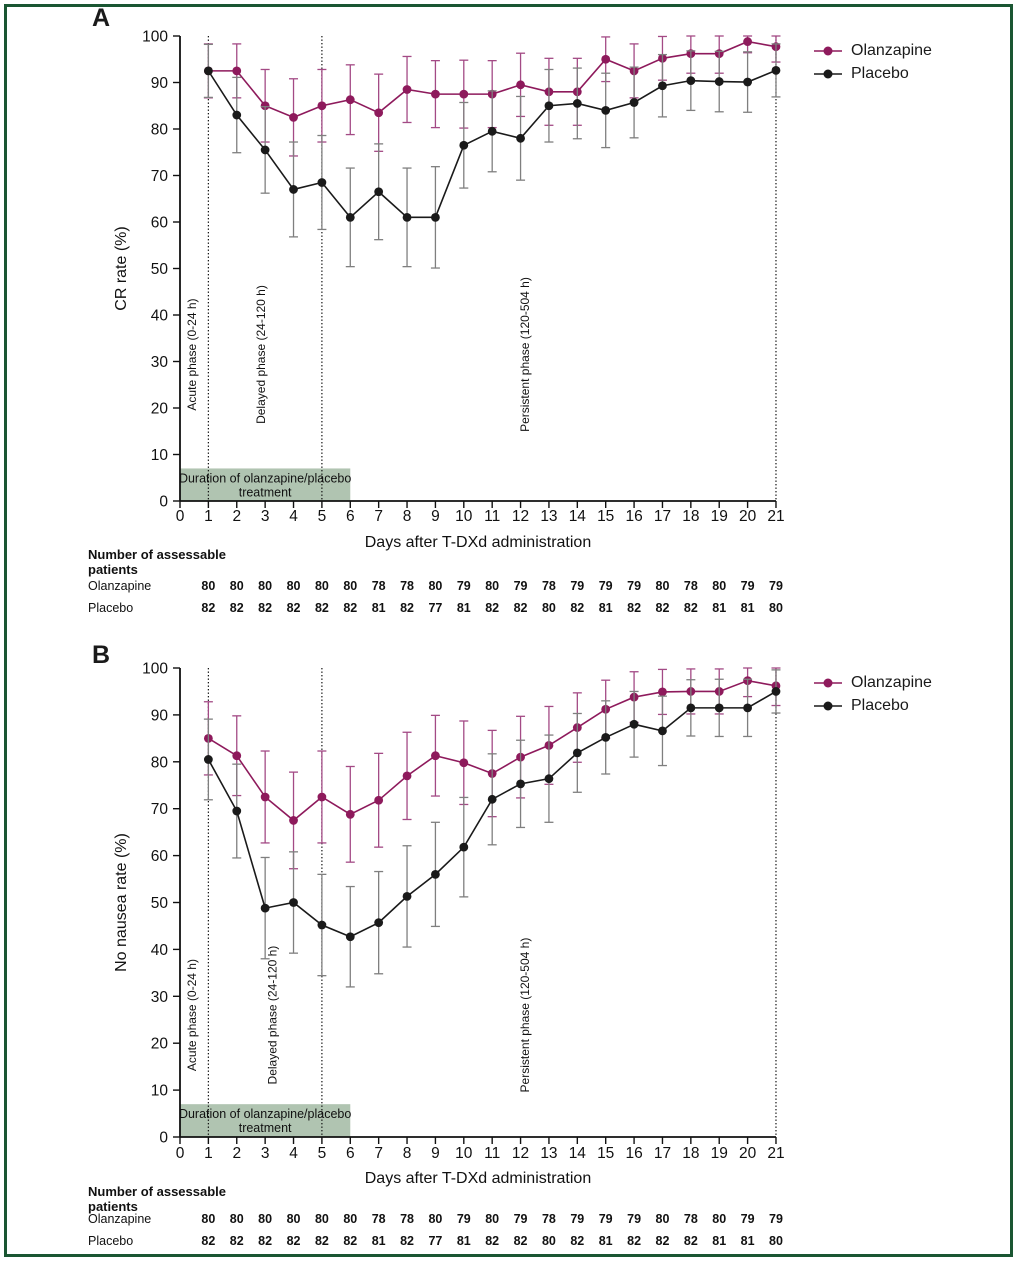 The height and width of the screenshot is (1261, 1017). Describe the element at coordinates (828, 682) in the screenshot. I see `olanzapine-marker-icon` at that location.